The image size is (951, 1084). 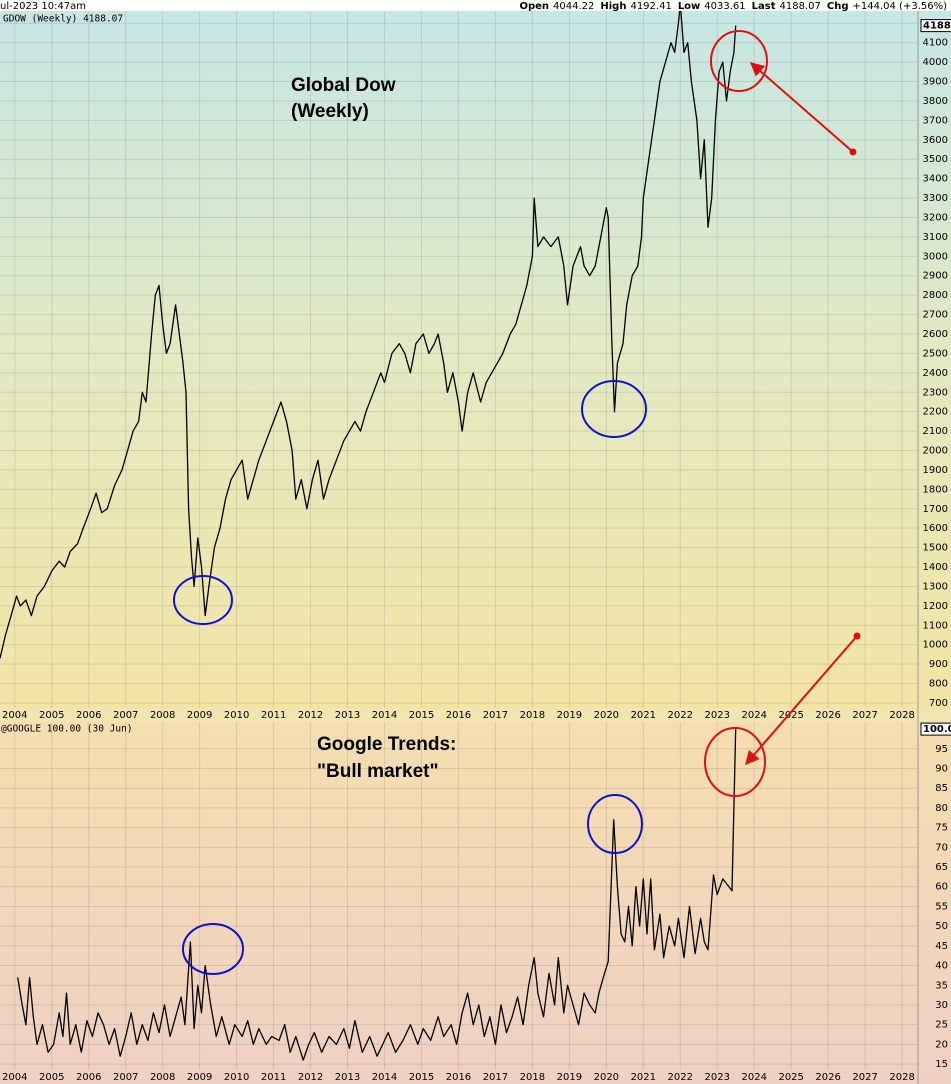 What do you see at coordinates (343, 85) in the screenshot?
I see `annotation: Global Dow` at bounding box center [343, 85].